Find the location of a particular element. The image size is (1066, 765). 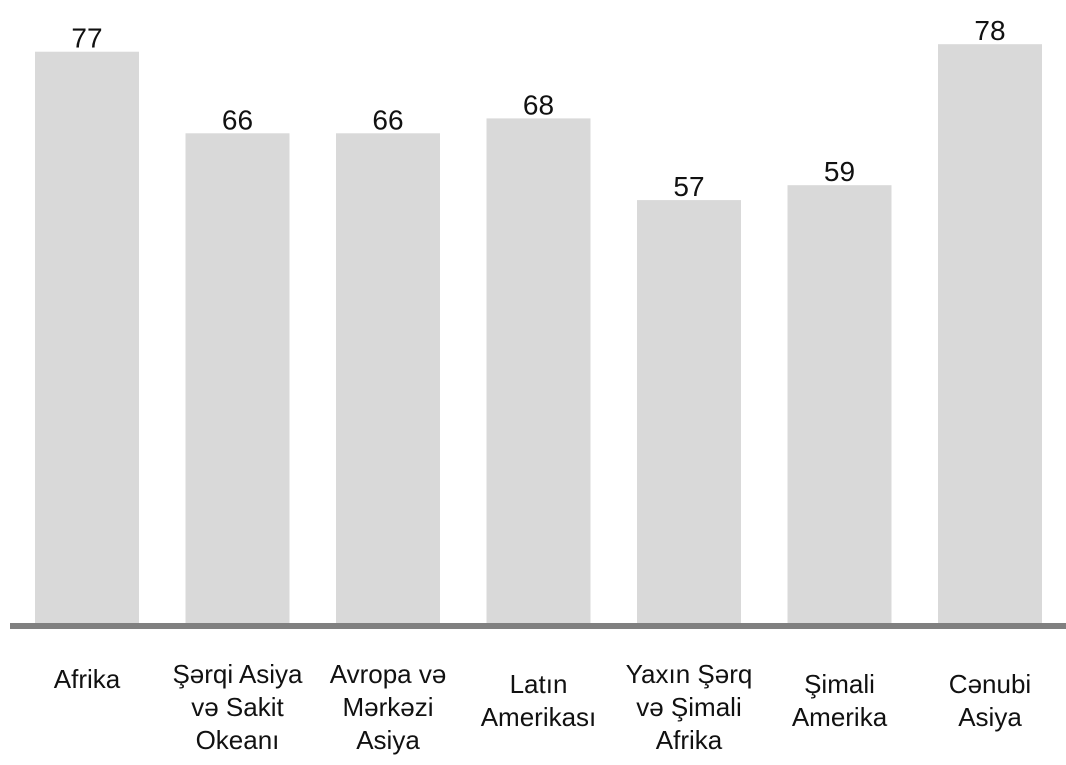

bar-value-label-0: 77 is located at coordinates (86, 38).